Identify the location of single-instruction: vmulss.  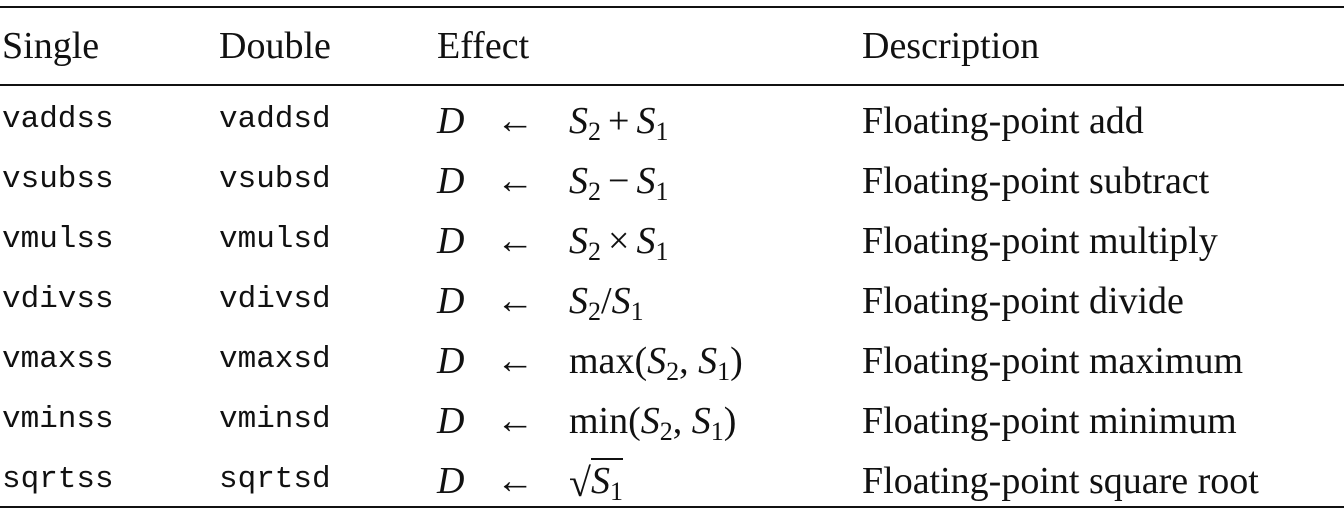
(58, 239).